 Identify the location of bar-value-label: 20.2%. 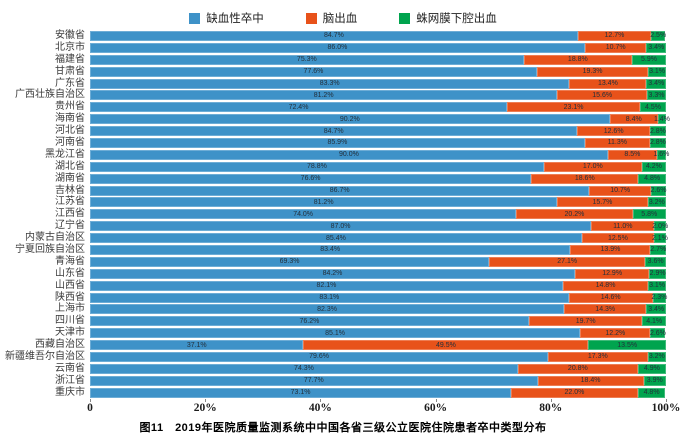
(574, 214).